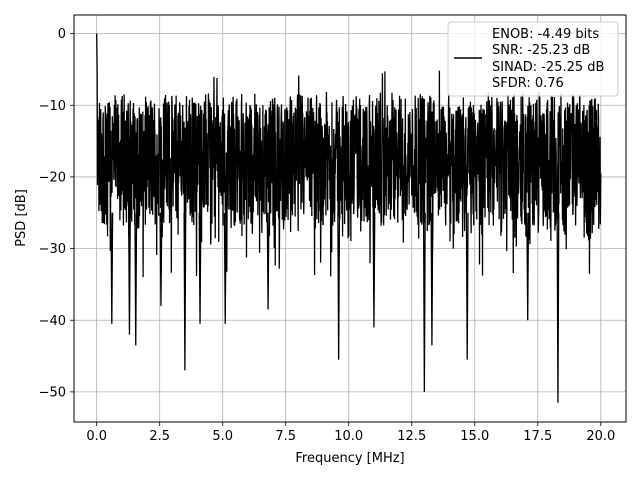  I want to click on x-axis-ticks: 0.0 2.5 5.0 7.5 10.0 12.5 15.0 17.5 20.0, so click(350, 433).